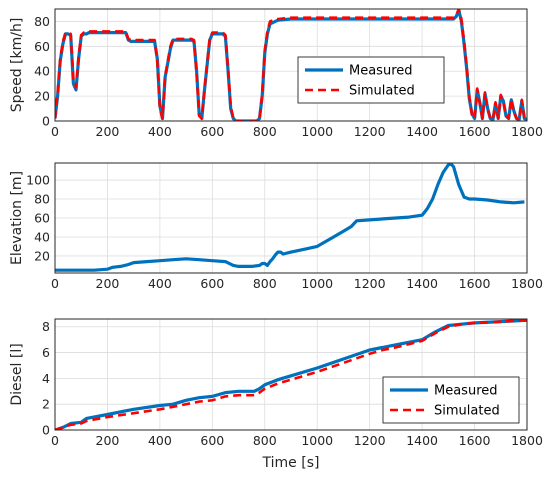 The height and width of the screenshot is (479, 550). What do you see at coordinates (17, 65) in the screenshot?
I see `y-axis-label: Speed [km/h]` at bounding box center [17, 65].